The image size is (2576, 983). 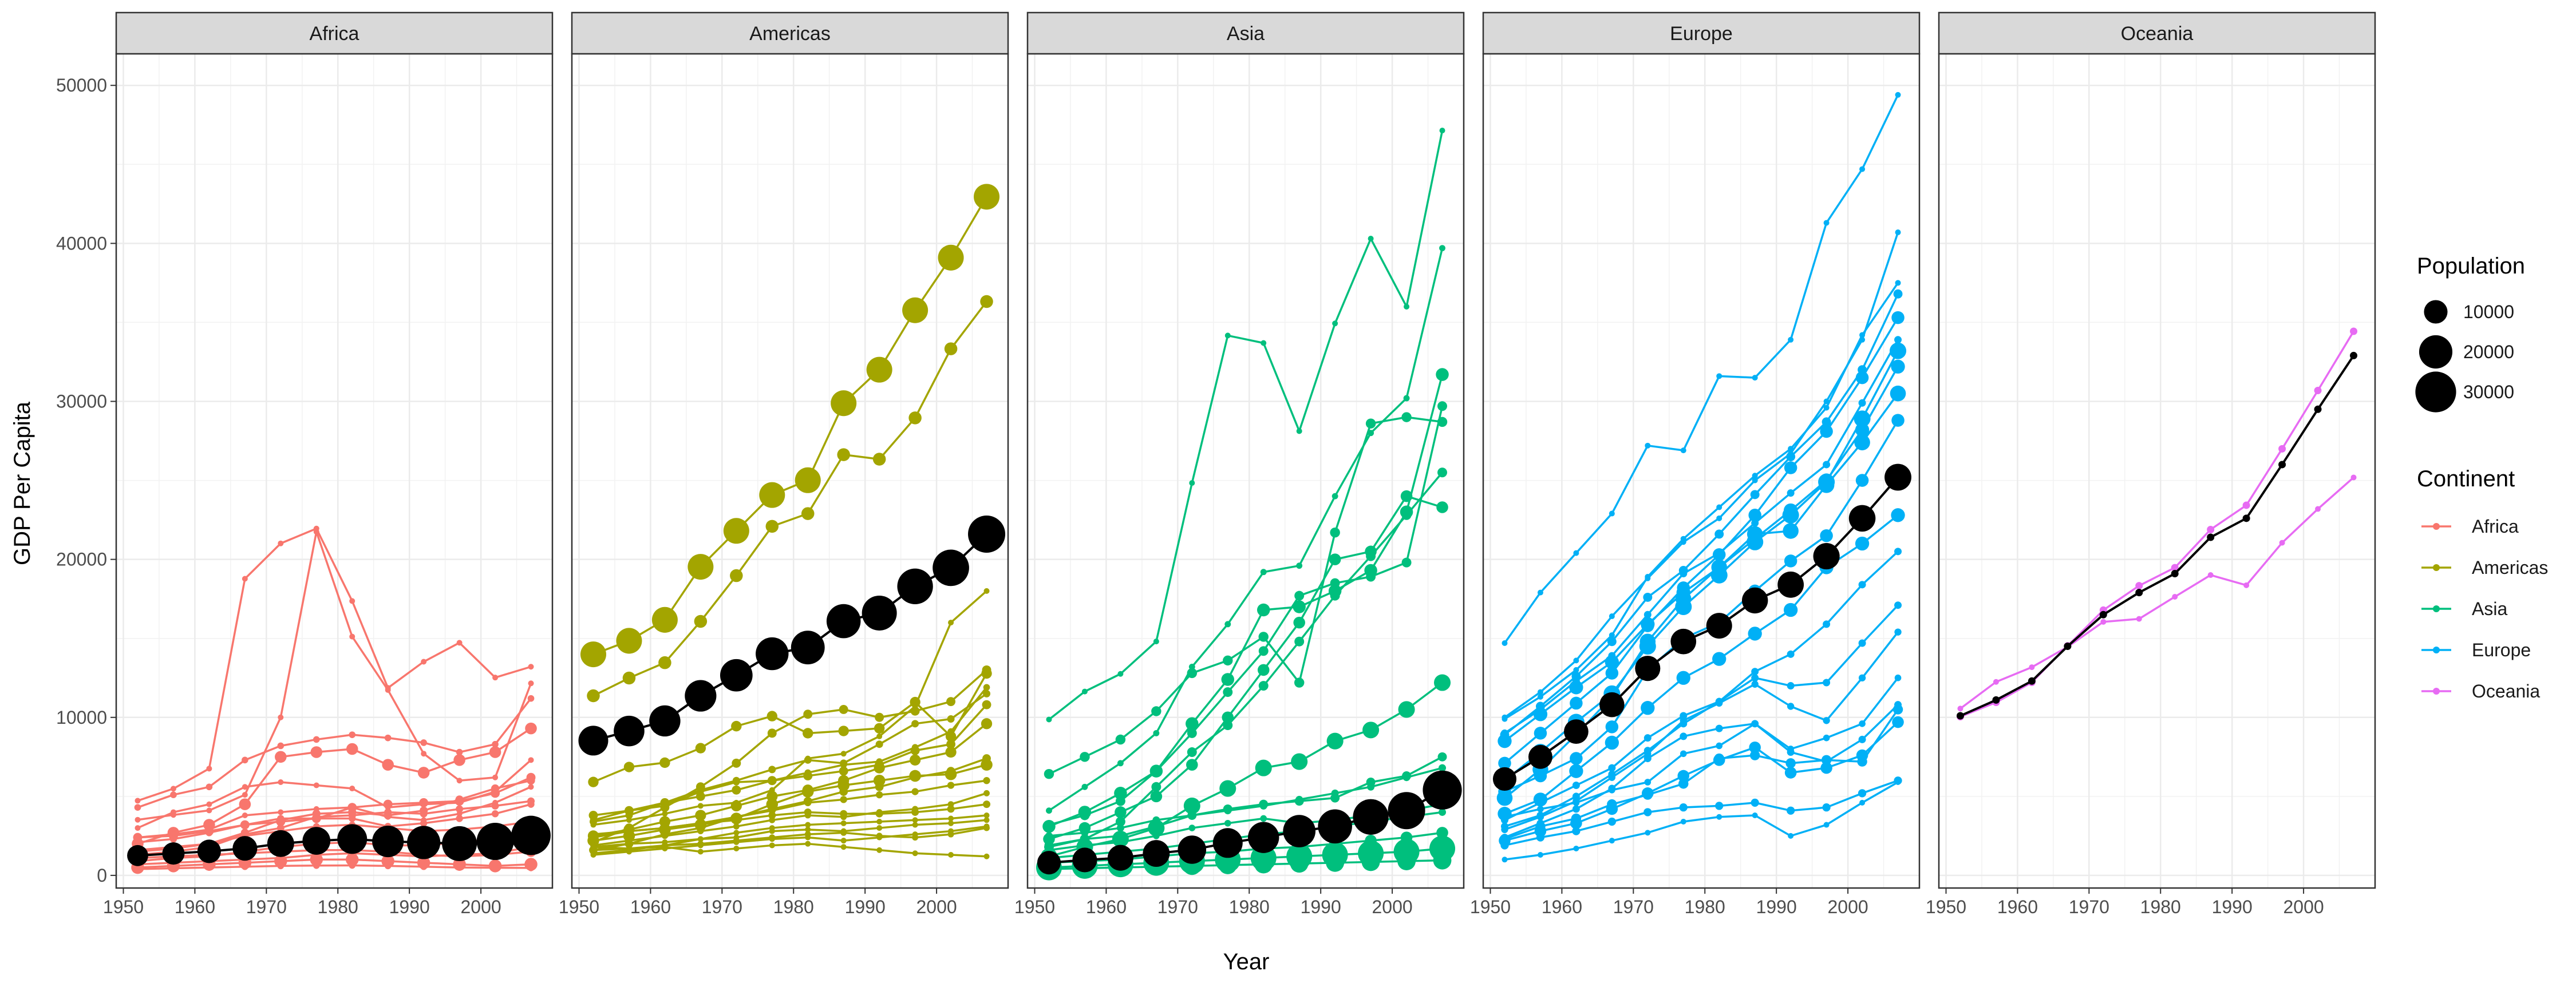 What do you see at coordinates (2495, 527) in the screenshot?
I see `legend-color-label: Africa` at bounding box center [2495, 527].